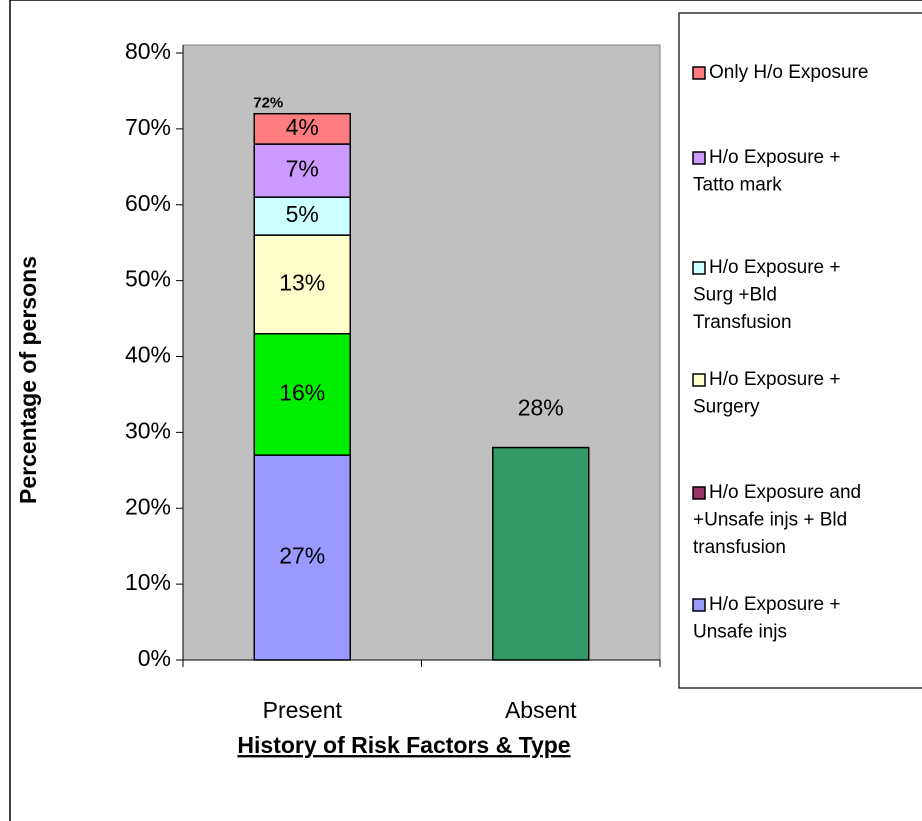 The height and width of the screenshot is (821, 922). I want to click on data-label: 28%, so click(541, 408).